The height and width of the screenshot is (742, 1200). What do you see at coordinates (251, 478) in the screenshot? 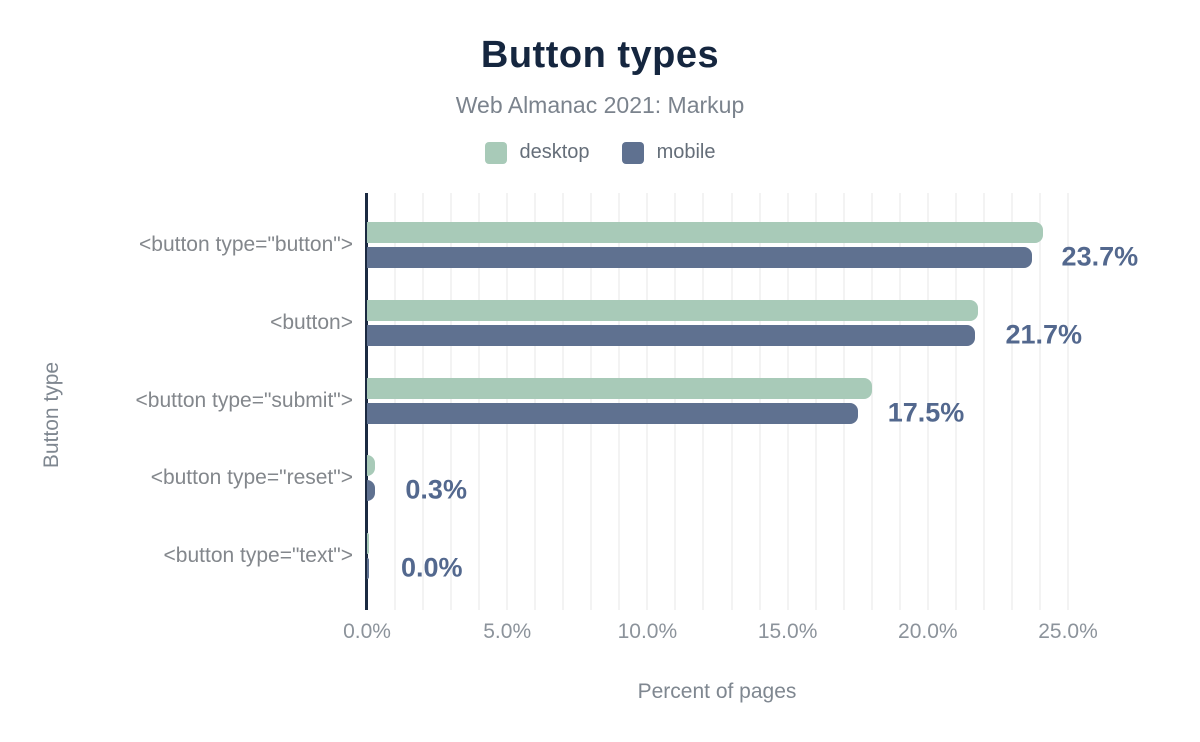
I see `category-label: <button type="reset">` at bounding box center [251, 478].